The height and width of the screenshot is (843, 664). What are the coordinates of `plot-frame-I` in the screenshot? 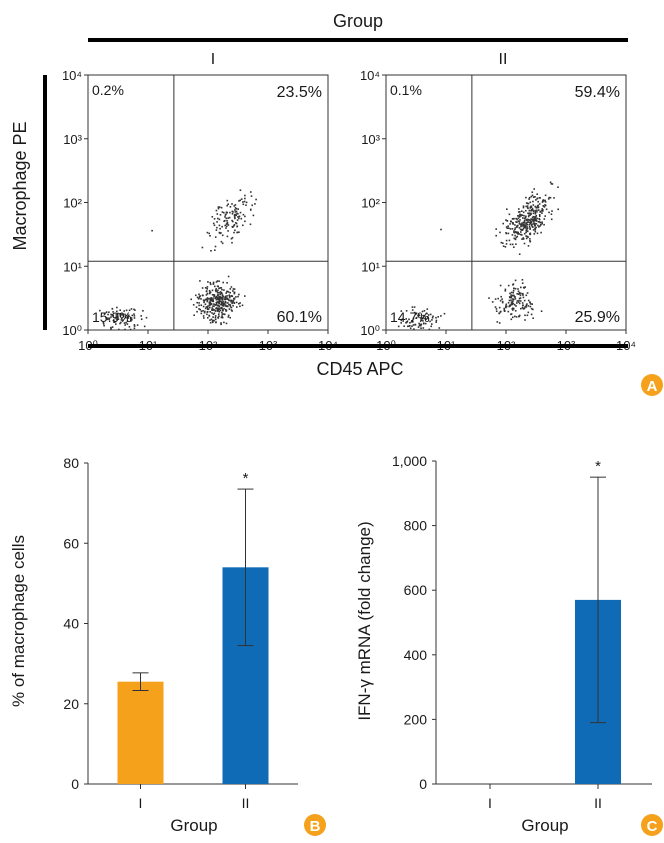 It's located at (208, 202).